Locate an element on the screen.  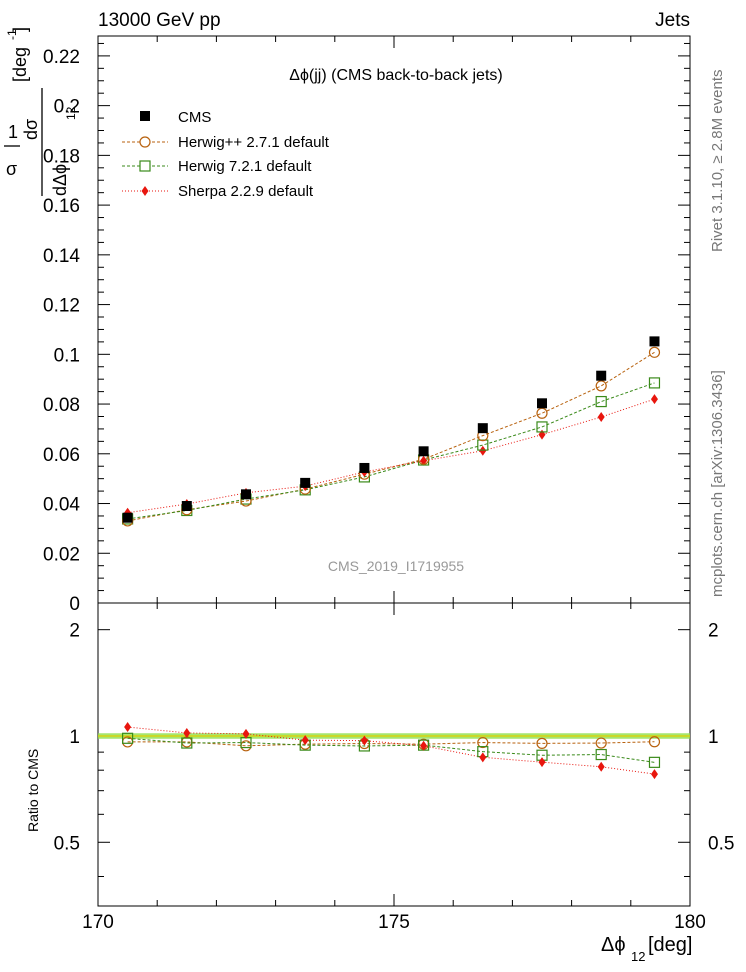
ylabel-num-1: 1 is located at coordinates (13, 132).